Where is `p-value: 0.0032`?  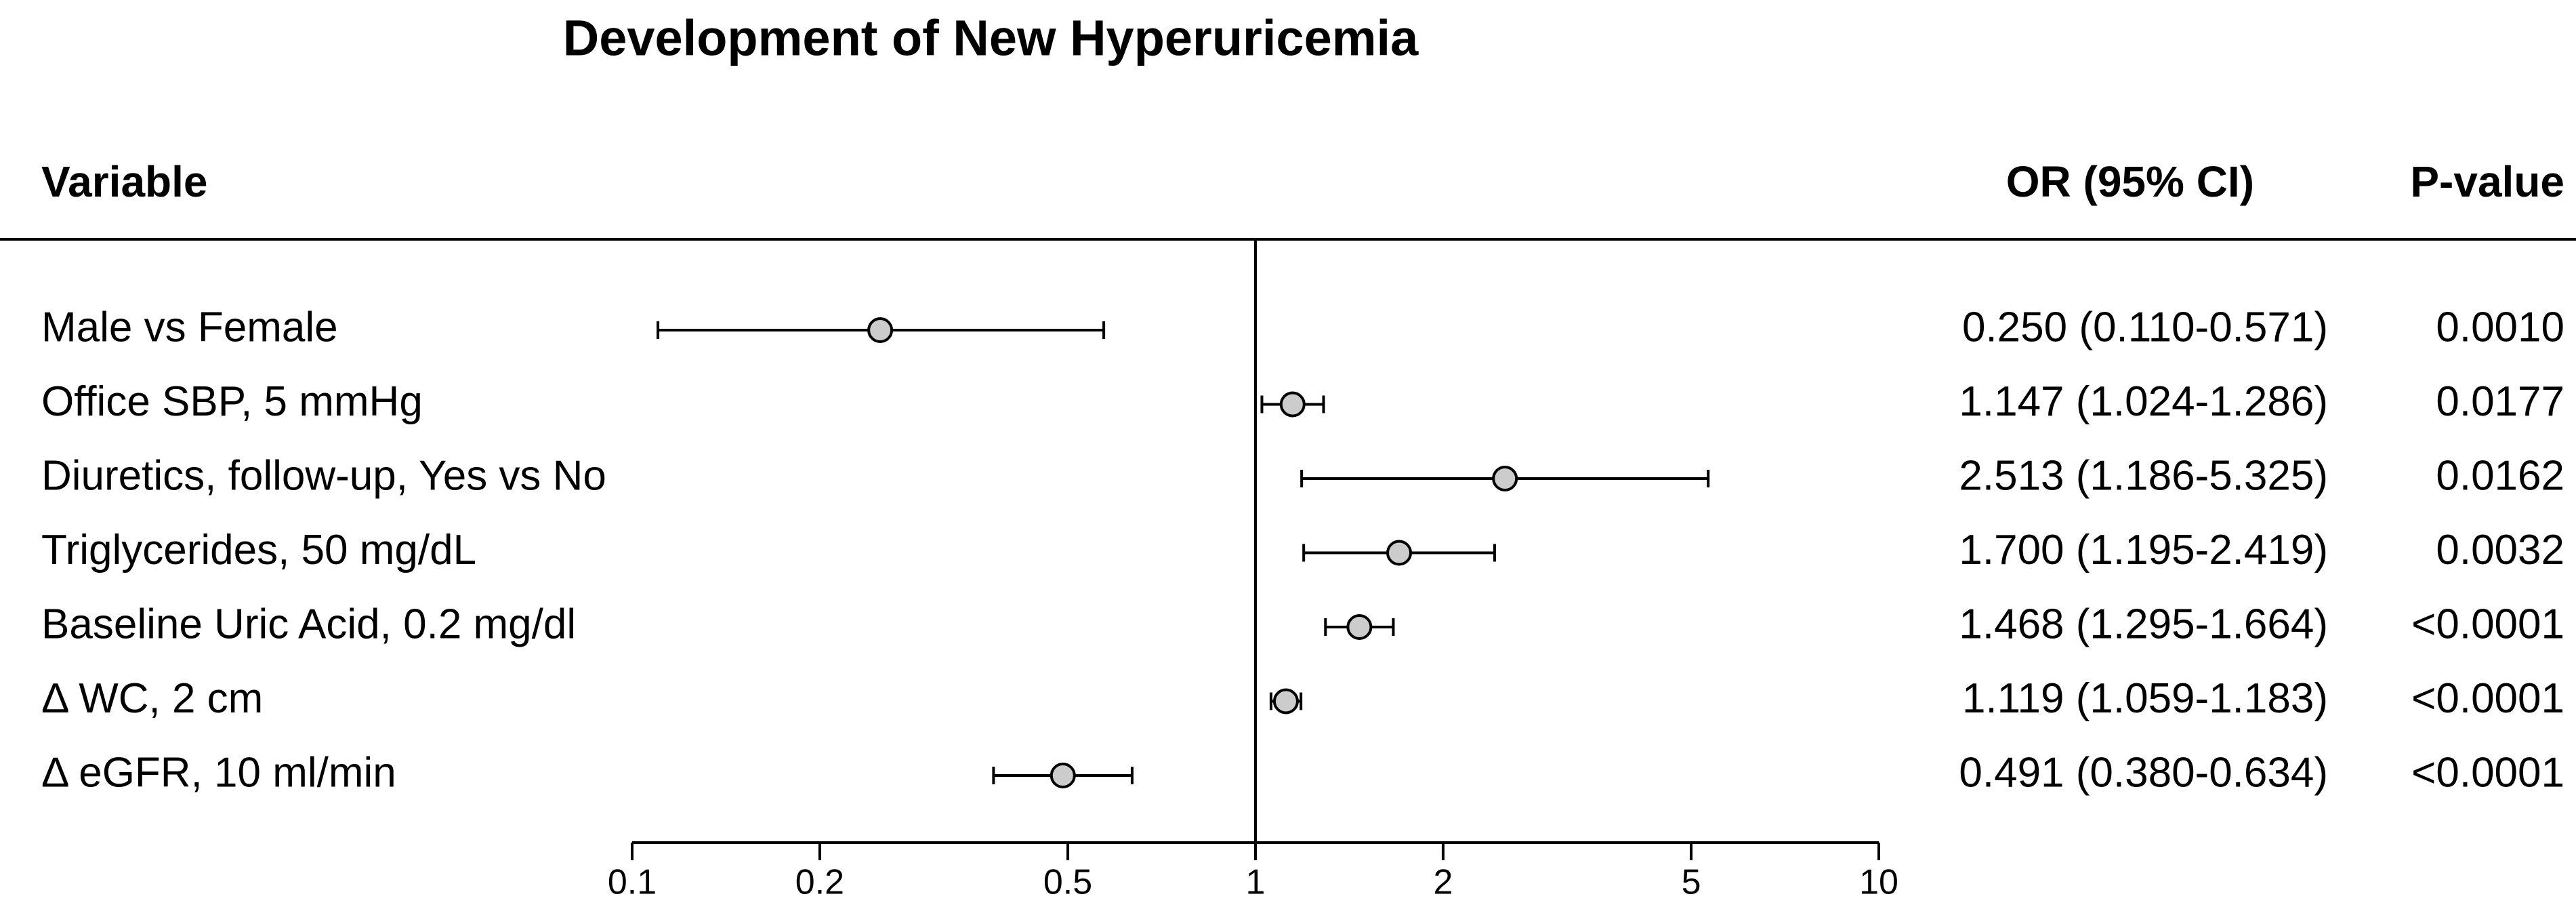 p-value: 0.0032 is located at coordinates (2500, 550).